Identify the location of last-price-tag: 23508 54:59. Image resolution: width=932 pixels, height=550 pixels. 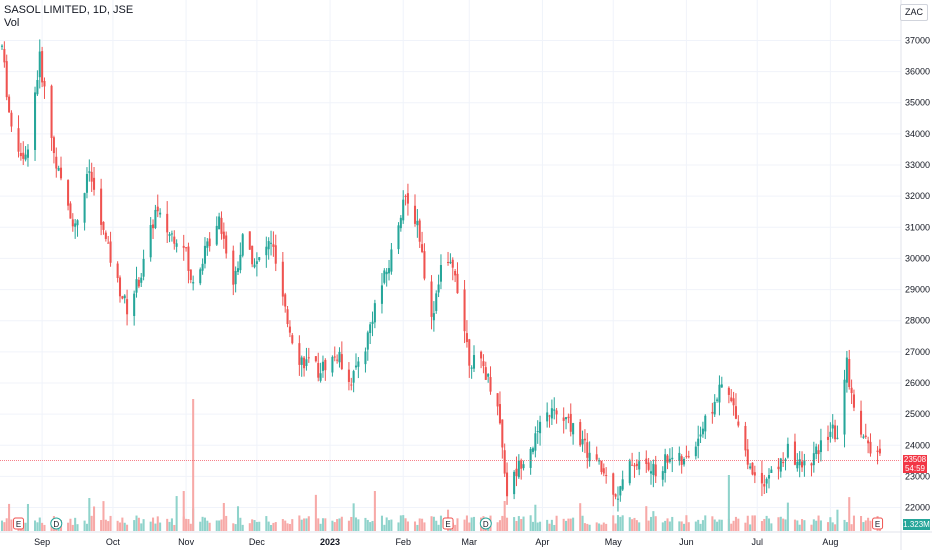
(915, 463).